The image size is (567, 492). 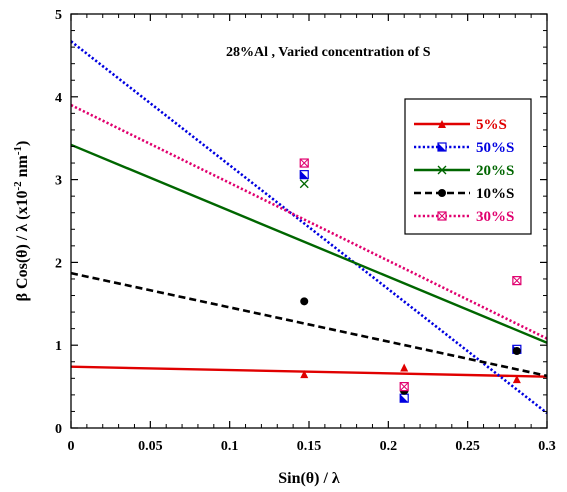 What do you see at coordinates (442, 170) in the screenshot?
I see `legend-marker-20pct-s` at bounding box center [442, 170].